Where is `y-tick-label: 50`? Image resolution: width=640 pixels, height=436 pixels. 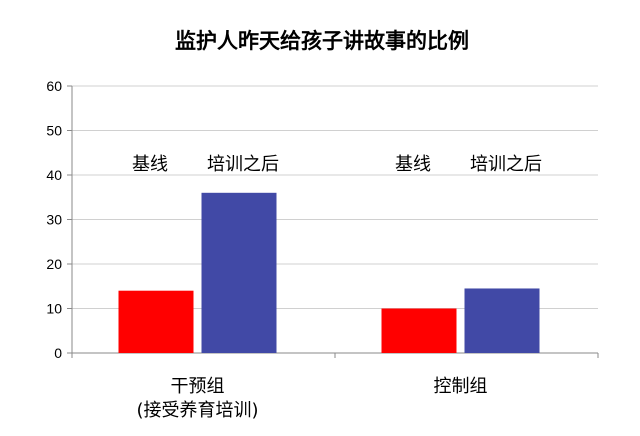 y-tick-label: 50 is located at coordinates (54, 131).